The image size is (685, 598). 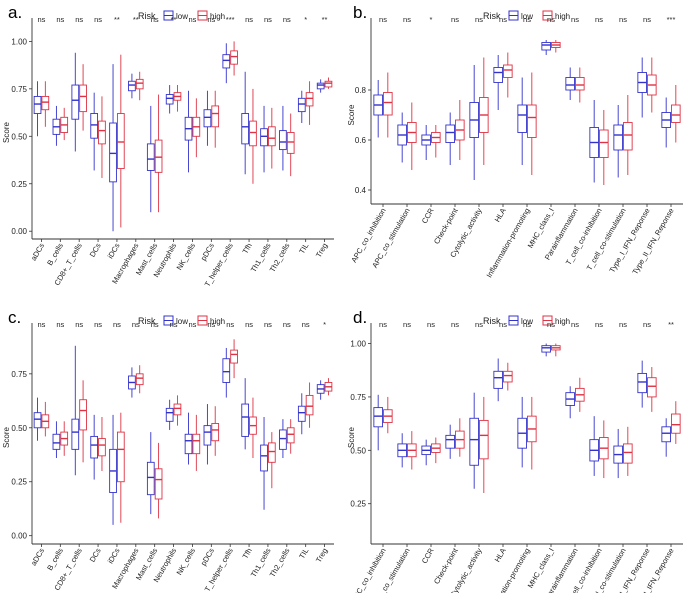 I want to click on panel-label: a., so click(x=15, y=12).